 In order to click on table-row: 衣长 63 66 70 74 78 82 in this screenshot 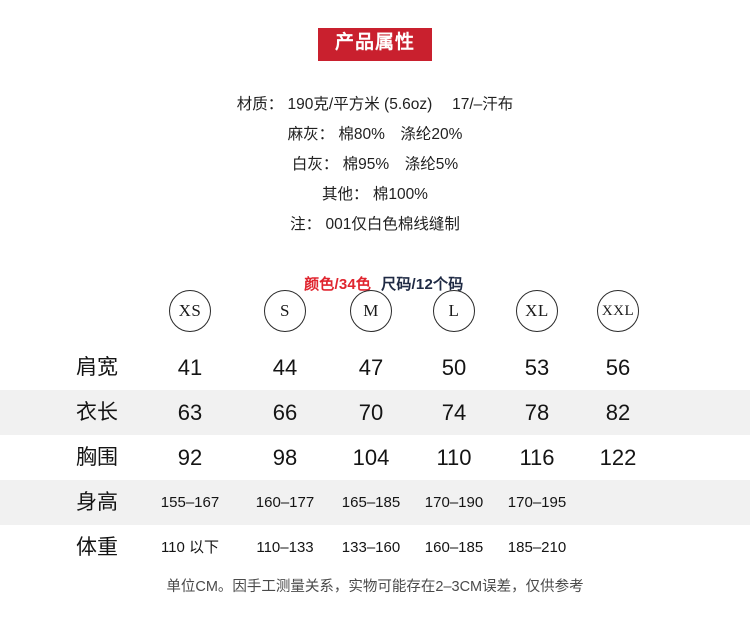, I will do `click(375, 412)`.